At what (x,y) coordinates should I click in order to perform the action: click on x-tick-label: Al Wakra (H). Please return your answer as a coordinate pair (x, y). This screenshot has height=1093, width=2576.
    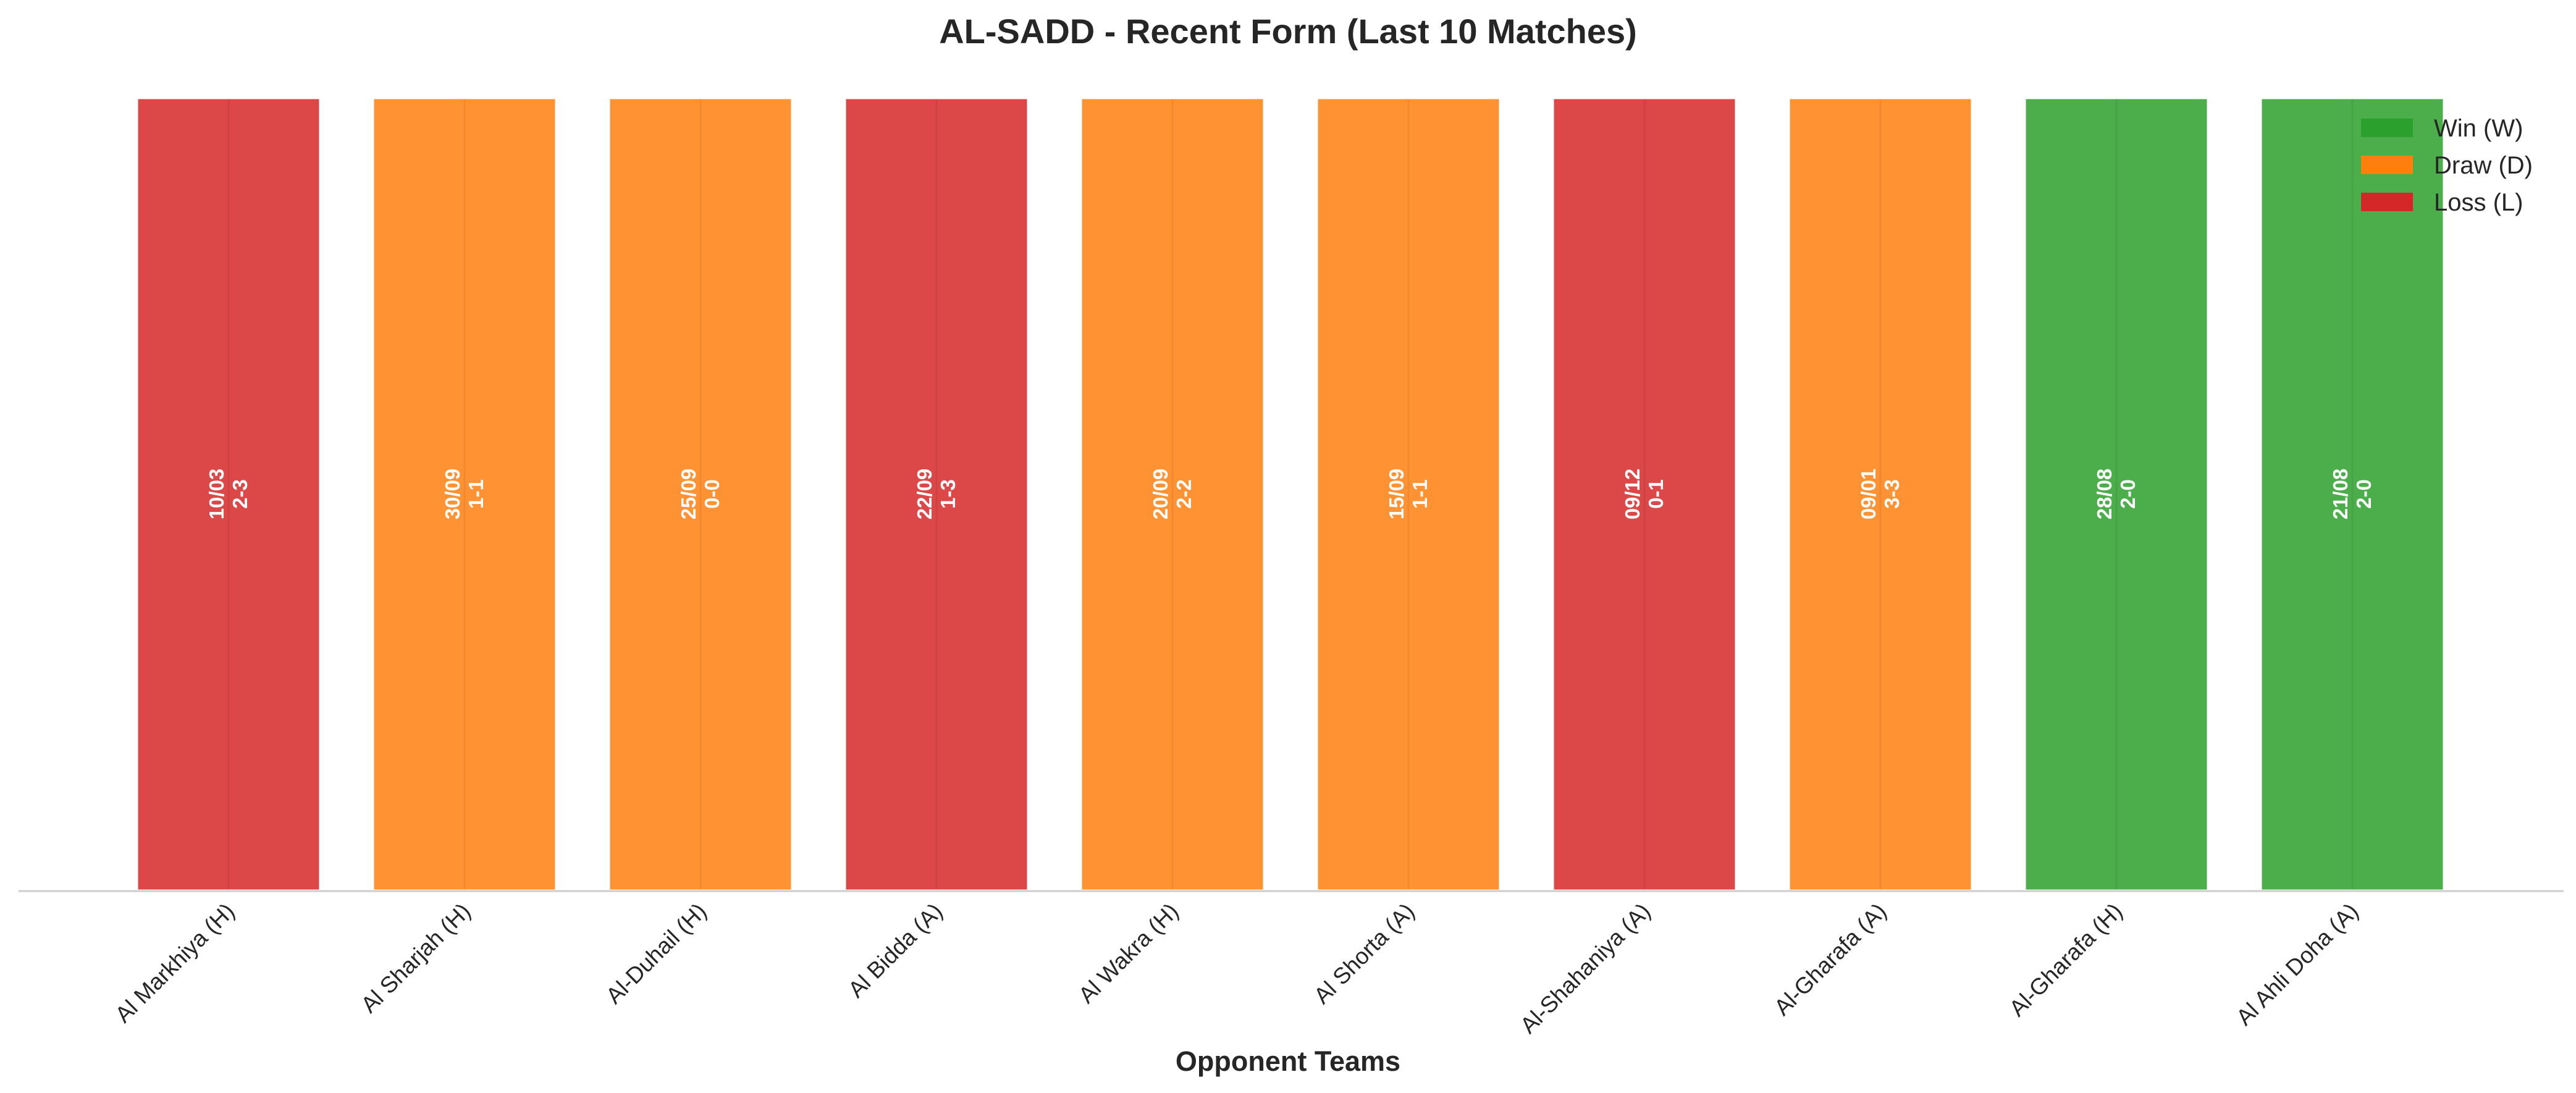
    Looking at the image, I should click on (1129, 953).